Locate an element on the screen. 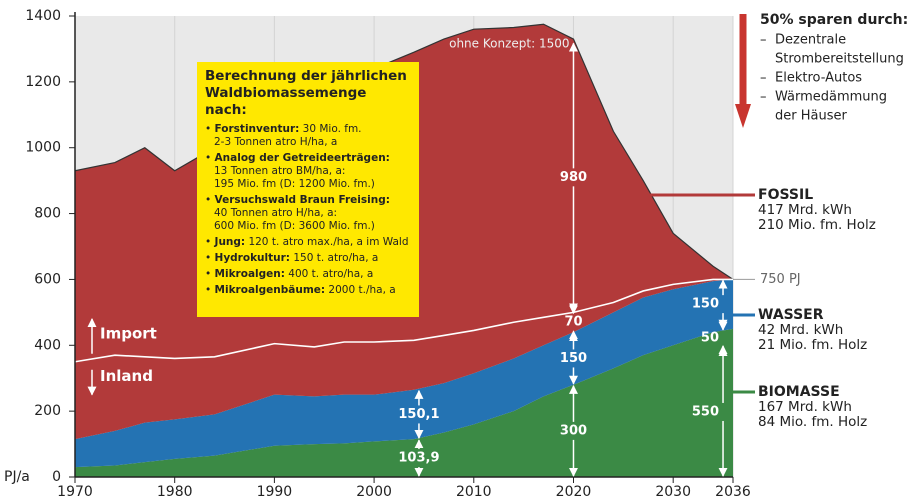 The height and width of the screenshot is (498, 917). infobox-item: • Mikroalgenbäume: 2000 t./ha, a is located at coordinates (308, 290).